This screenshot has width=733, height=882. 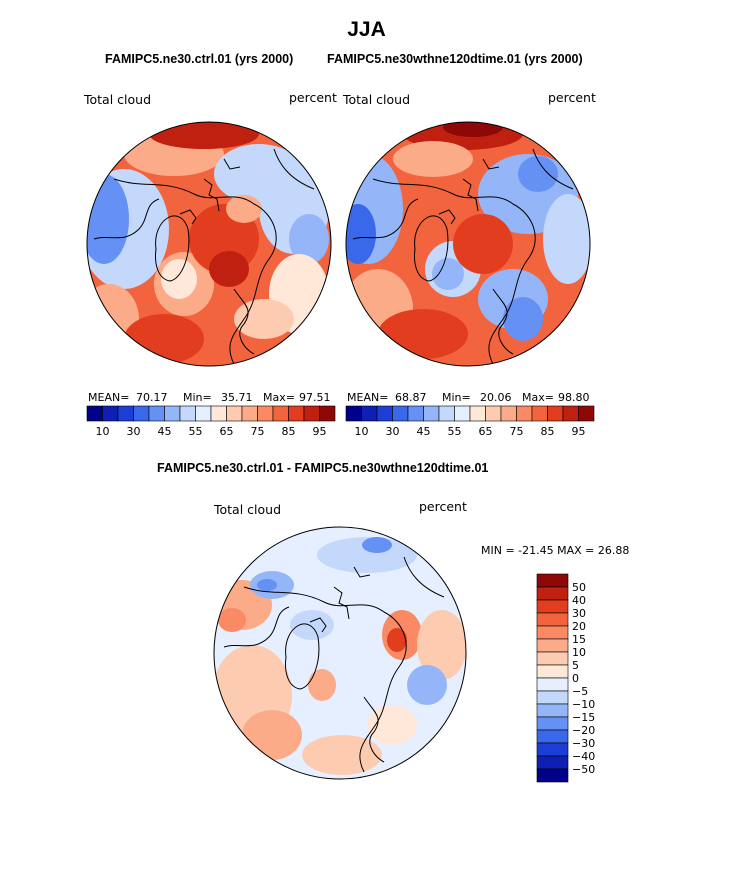 I want to click on colorbar-right-tick-label: 45, so click(x=424, y=431).